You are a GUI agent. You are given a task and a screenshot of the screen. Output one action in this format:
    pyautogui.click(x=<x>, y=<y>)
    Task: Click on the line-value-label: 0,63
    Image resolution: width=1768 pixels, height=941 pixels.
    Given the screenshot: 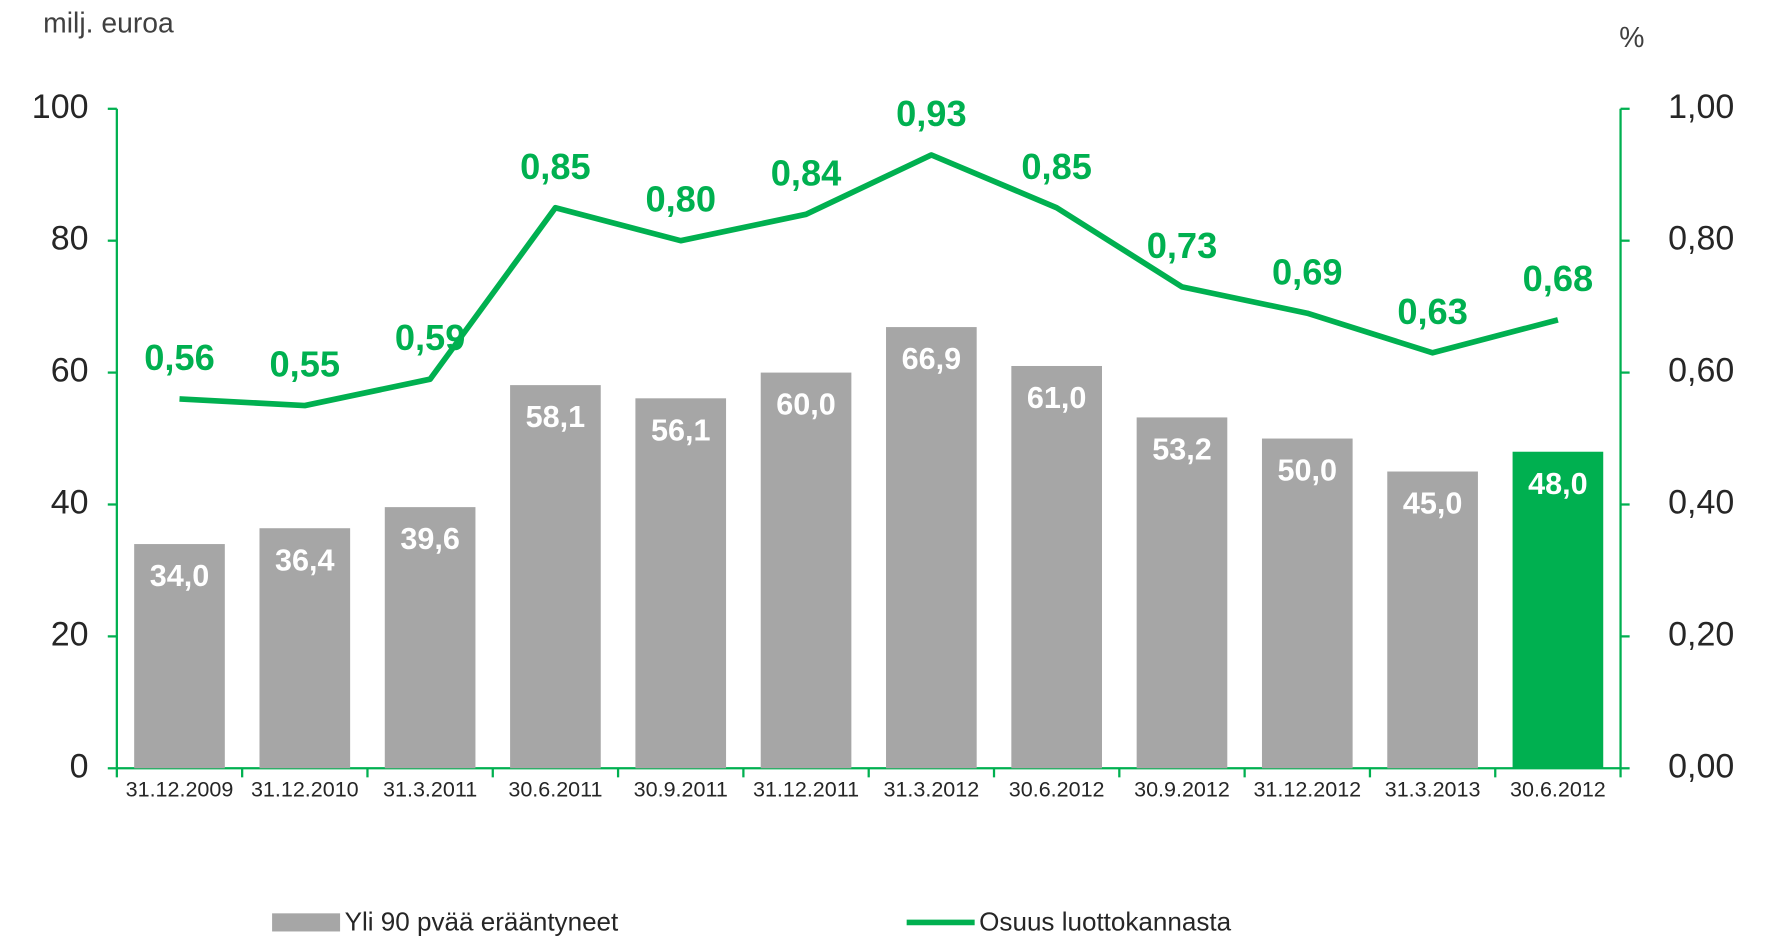 What is the action you would take?
    pyautogui.click(x=1432, y=311)
    